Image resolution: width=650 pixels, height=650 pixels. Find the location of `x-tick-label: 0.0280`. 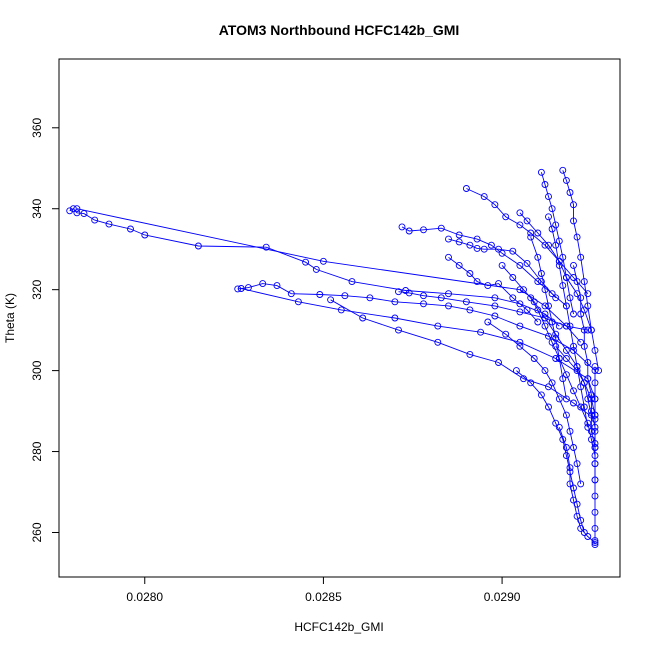

x-tick-label: 0.0280 is located at coordinates (144, 597).